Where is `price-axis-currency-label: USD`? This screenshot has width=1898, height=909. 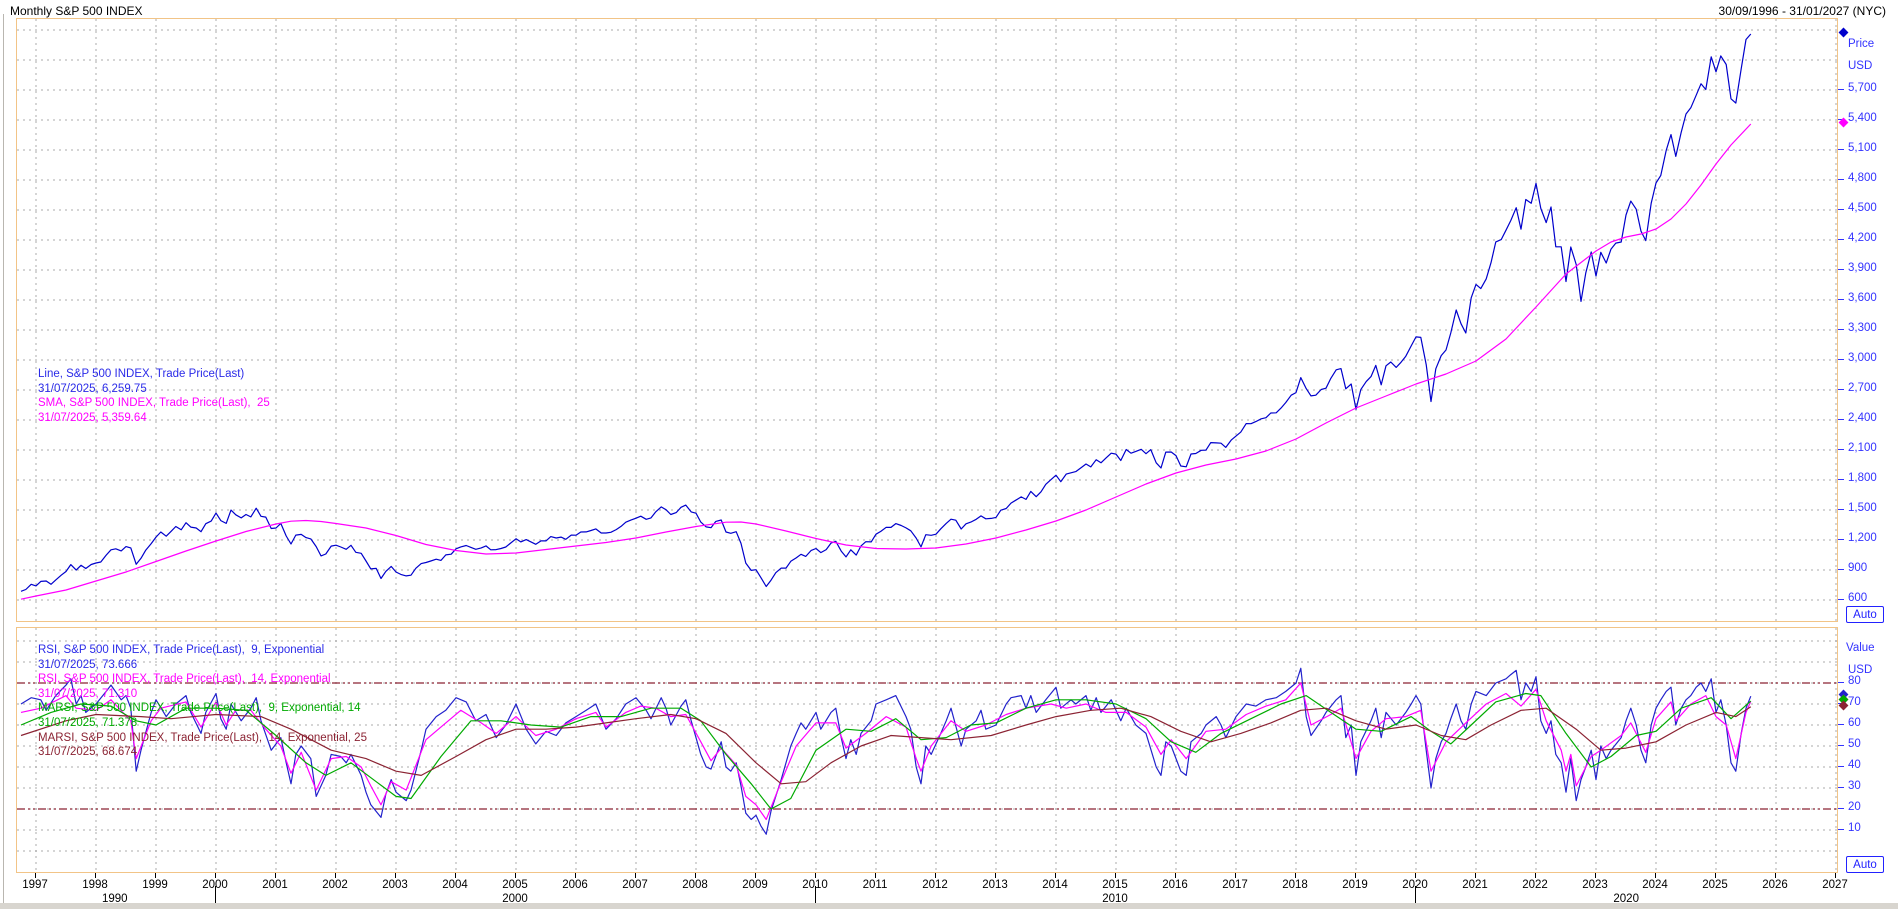
price-axis-currency-label: USD is located at coordinates (1860, 66).